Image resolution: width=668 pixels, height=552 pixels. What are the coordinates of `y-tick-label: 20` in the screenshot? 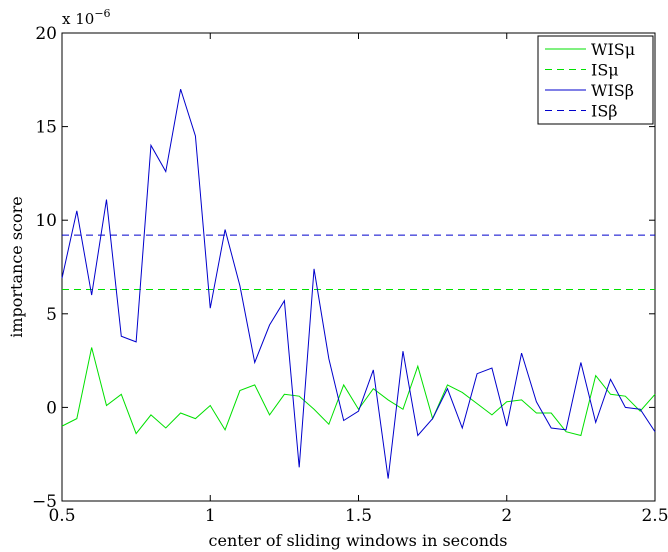 It's located at (46, 34).